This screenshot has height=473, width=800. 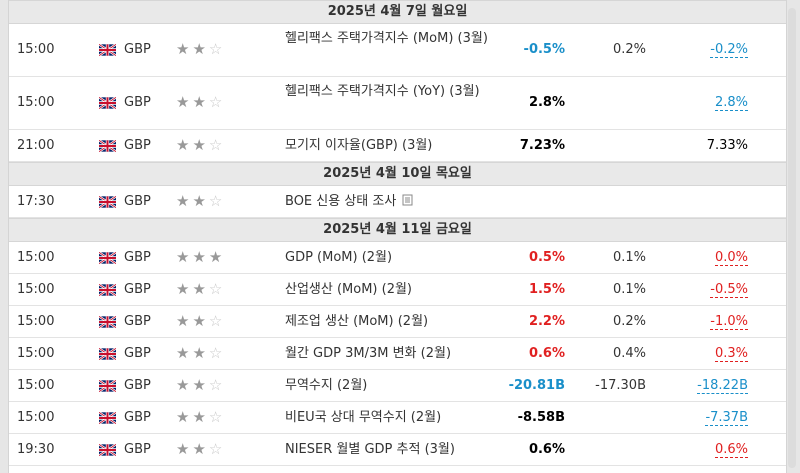 I want to click on event-time: 19:30, so click(x=36, y=449).